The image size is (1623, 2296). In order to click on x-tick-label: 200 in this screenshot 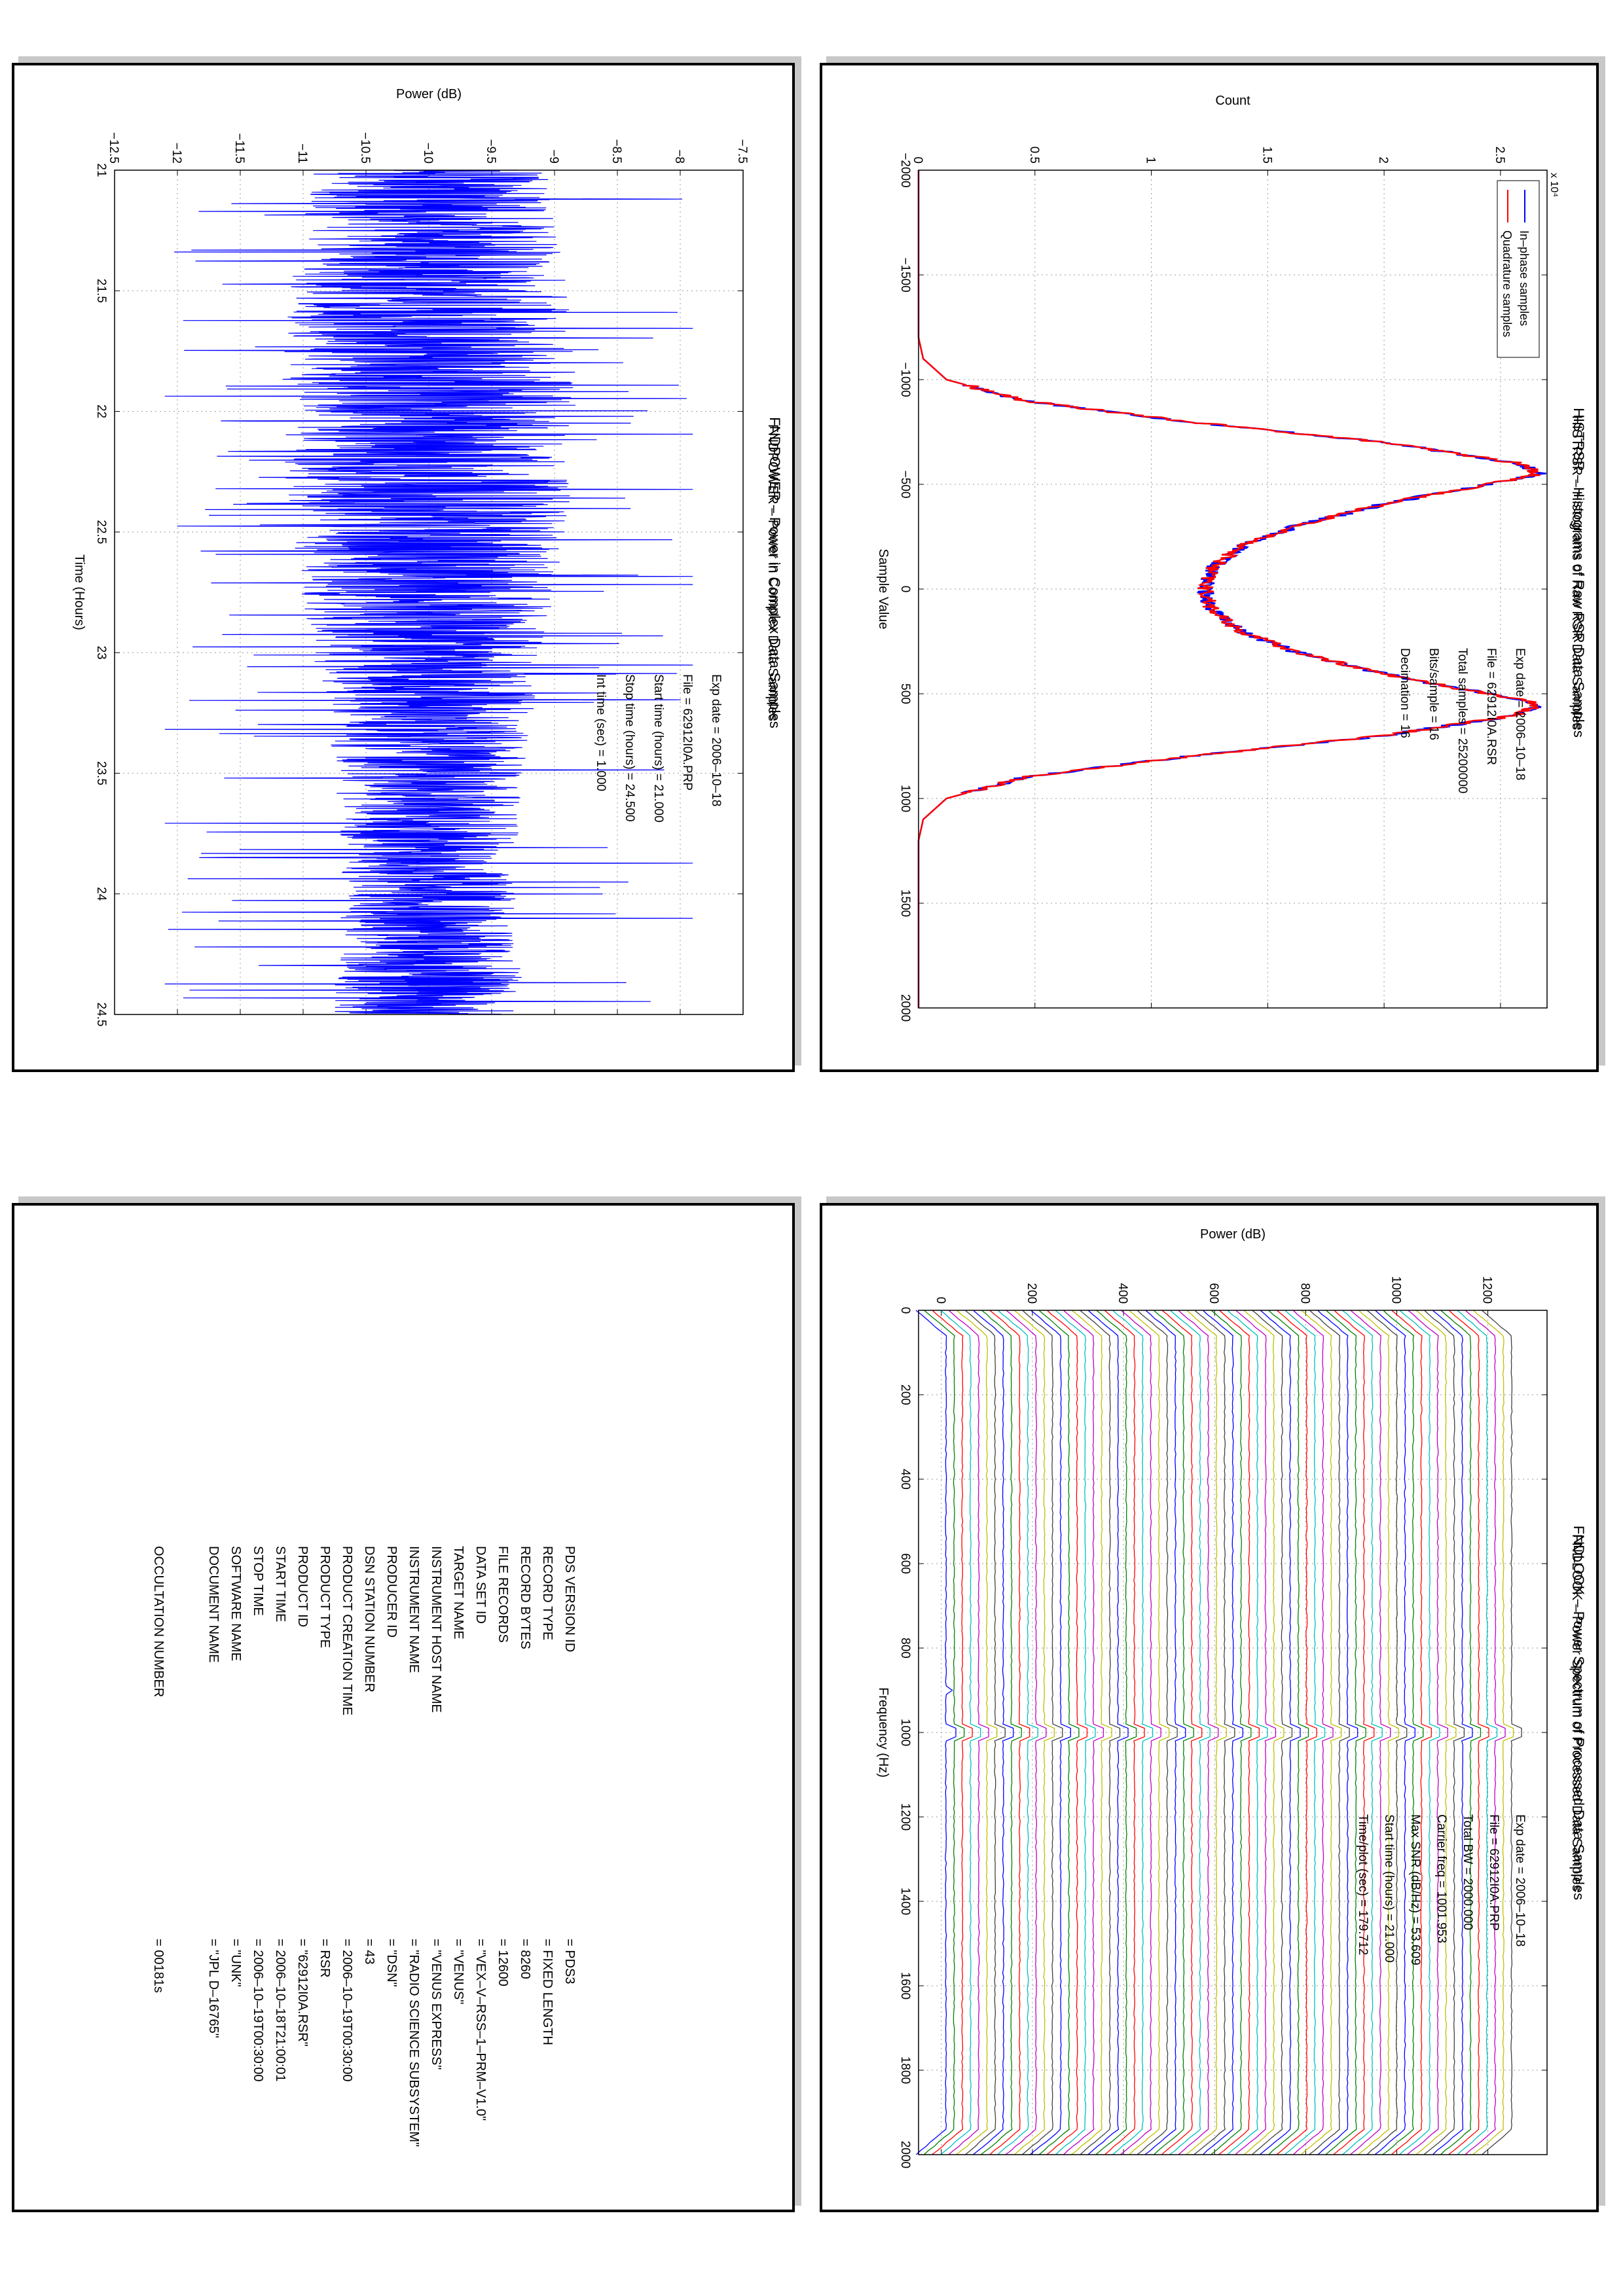, I will do `click(905, 1394)`.